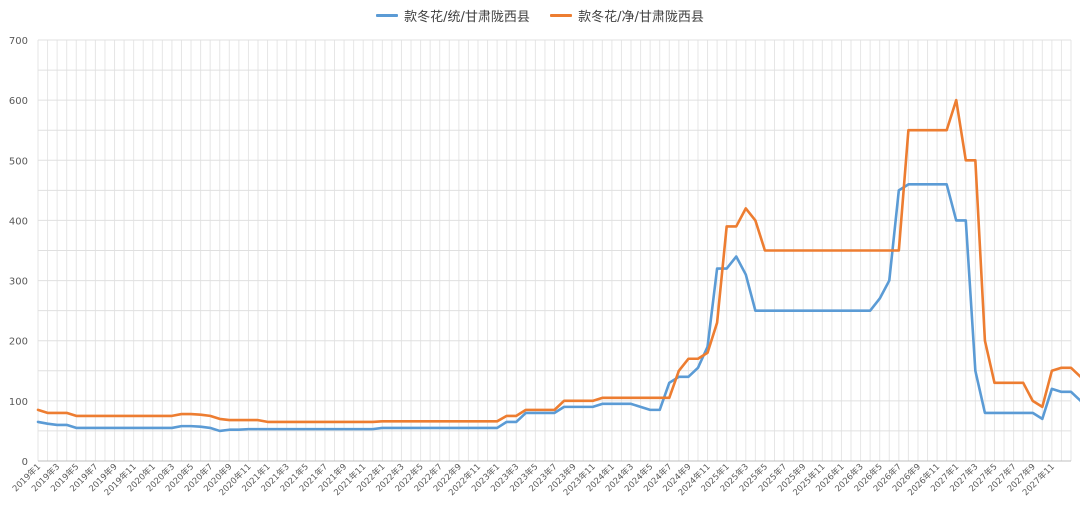 The image size is (1080, 511). Describe the element at coordinates (18, 282) in the screenshot. I see `y-tick-label: 300` at that location.